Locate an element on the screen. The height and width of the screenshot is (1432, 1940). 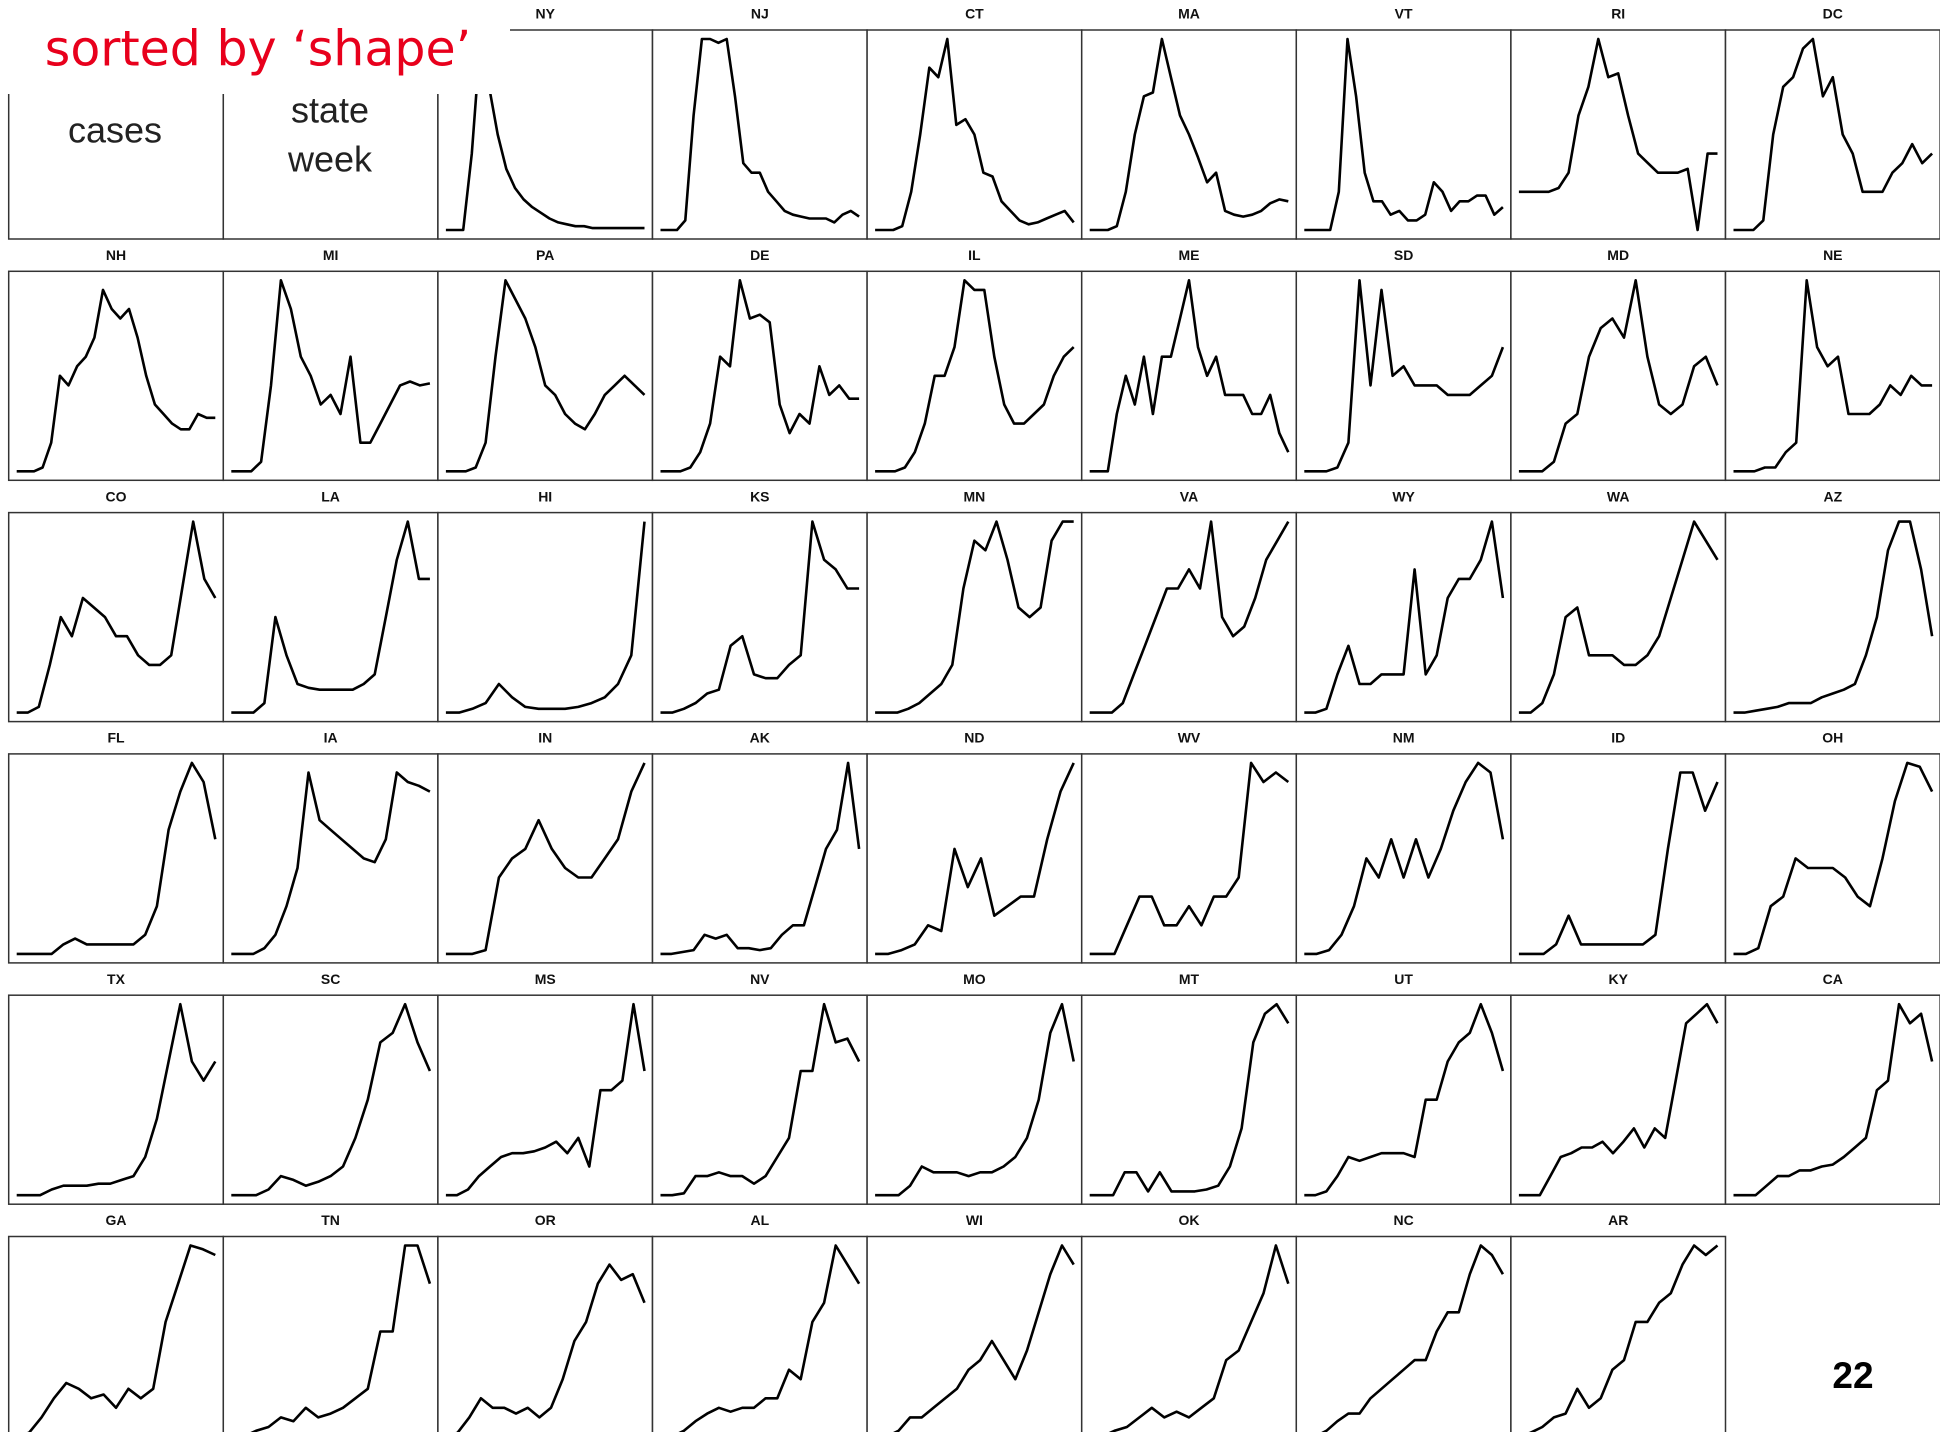
state-panel: NM is located at coordinates (1403, 847).